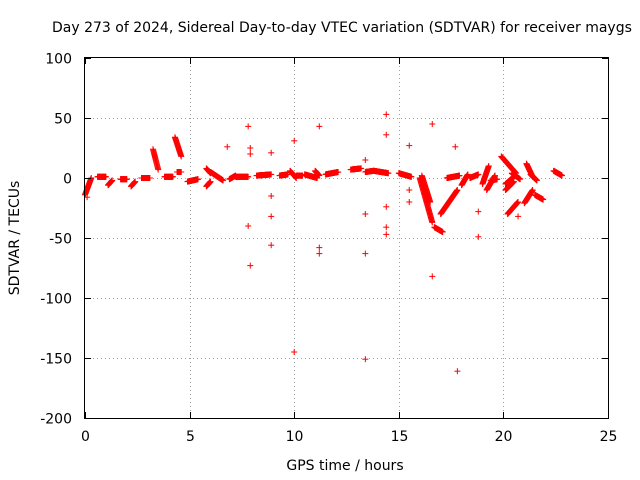 Image resolution: width=640 pixels, height=480 pixels. Describe the element at coordinates (56, 420) in the screenshot. I see `y-tick-label: -200` at that location.